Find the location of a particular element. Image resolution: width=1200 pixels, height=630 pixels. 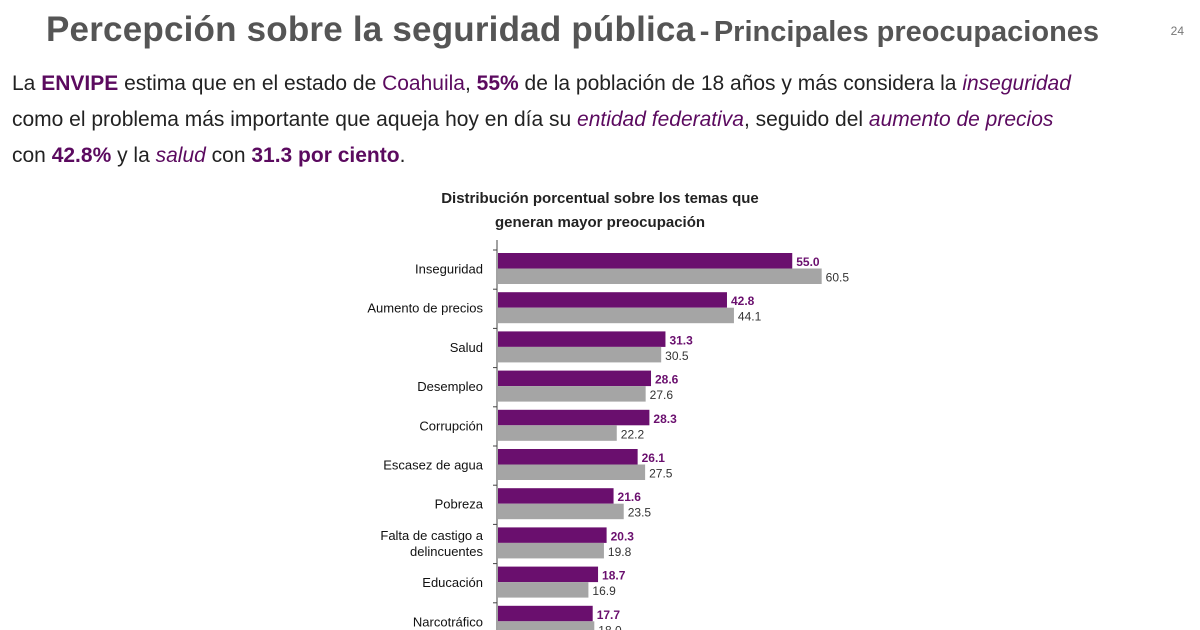

data-label-primary: 26.1 is located at coordinates (654, 458).